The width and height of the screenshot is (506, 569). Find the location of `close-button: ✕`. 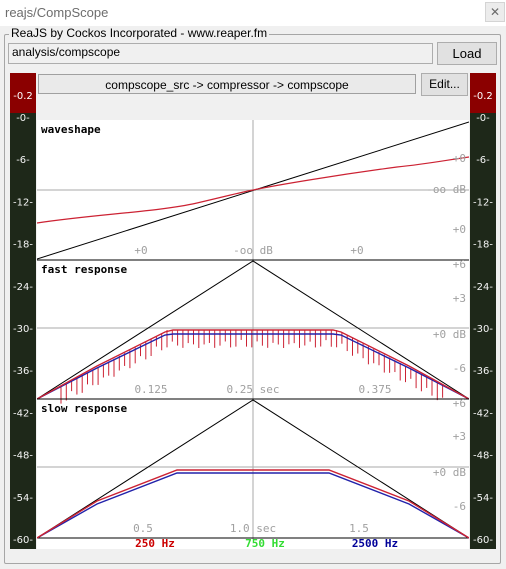

close-button: ✕ is located at coordinates (495, 12).